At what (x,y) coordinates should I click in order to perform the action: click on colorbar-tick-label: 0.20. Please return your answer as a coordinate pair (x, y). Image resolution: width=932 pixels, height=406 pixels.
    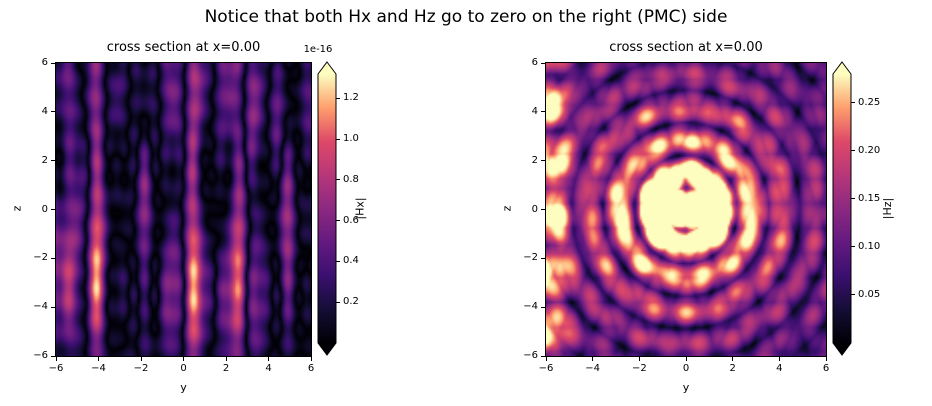
    Looking at the image, I should click on (869, 150).